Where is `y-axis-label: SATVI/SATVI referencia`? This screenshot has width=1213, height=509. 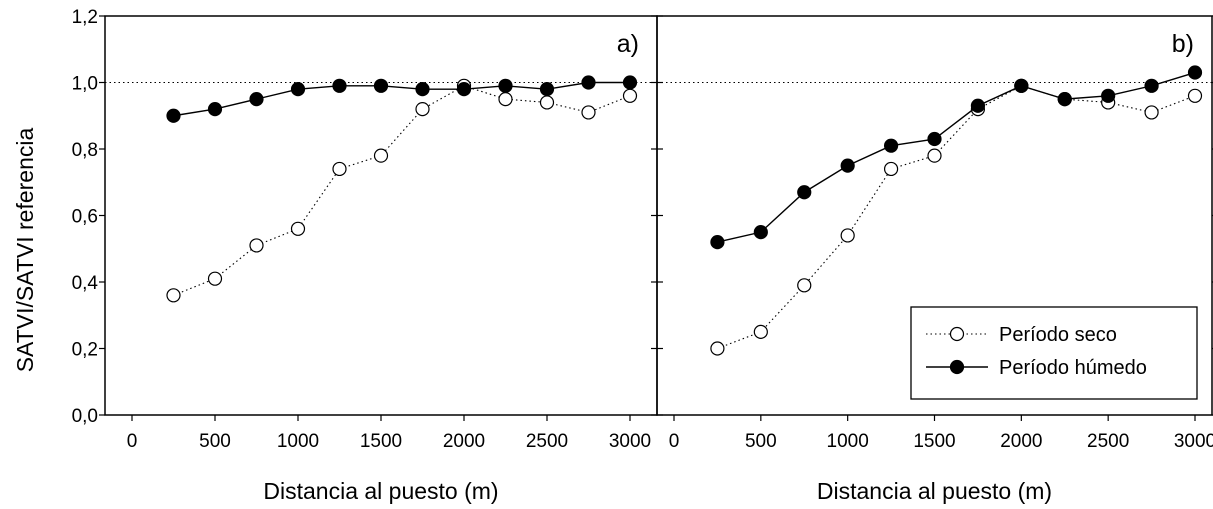 y-axis-label: SATVI/SATVI referencia is located at coordinates (25, 250).